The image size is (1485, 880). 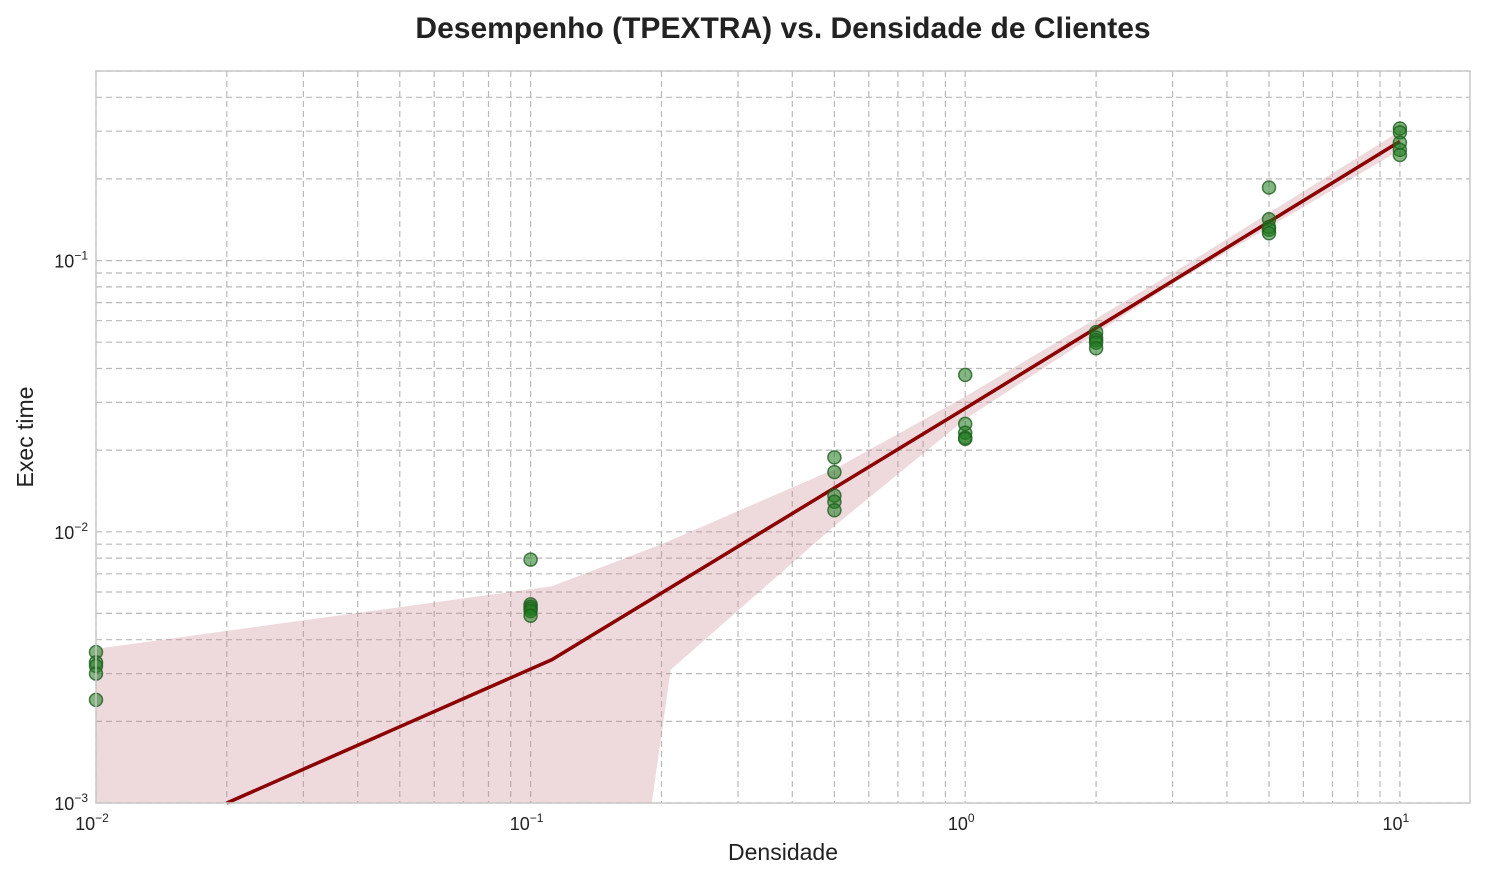 I want to click on x-tick-label: 10⁻², so click(x=92, y=822).